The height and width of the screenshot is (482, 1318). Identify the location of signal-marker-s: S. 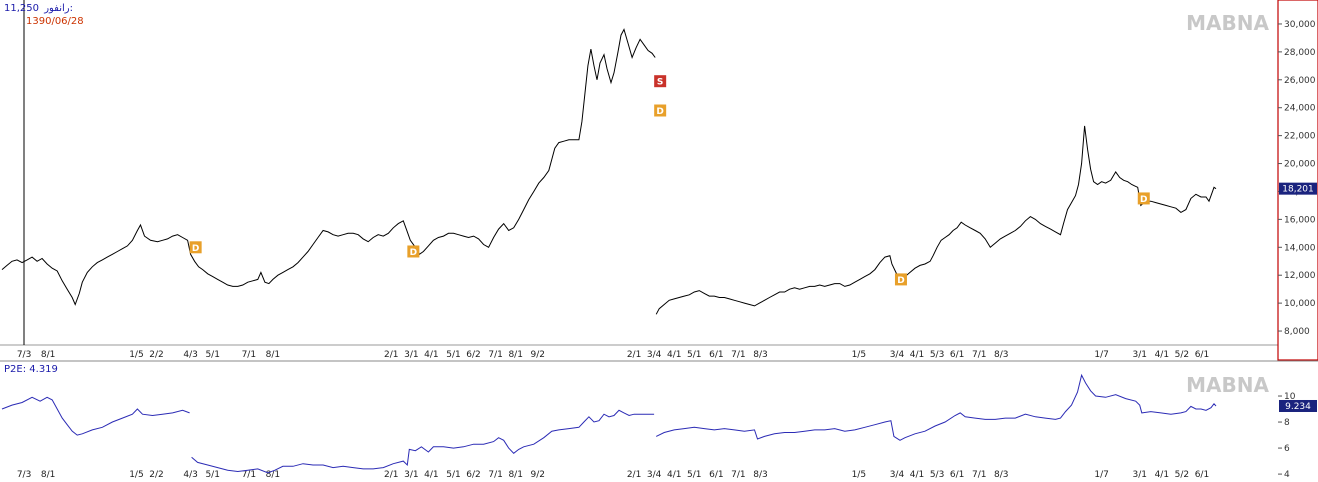
(660, 81).